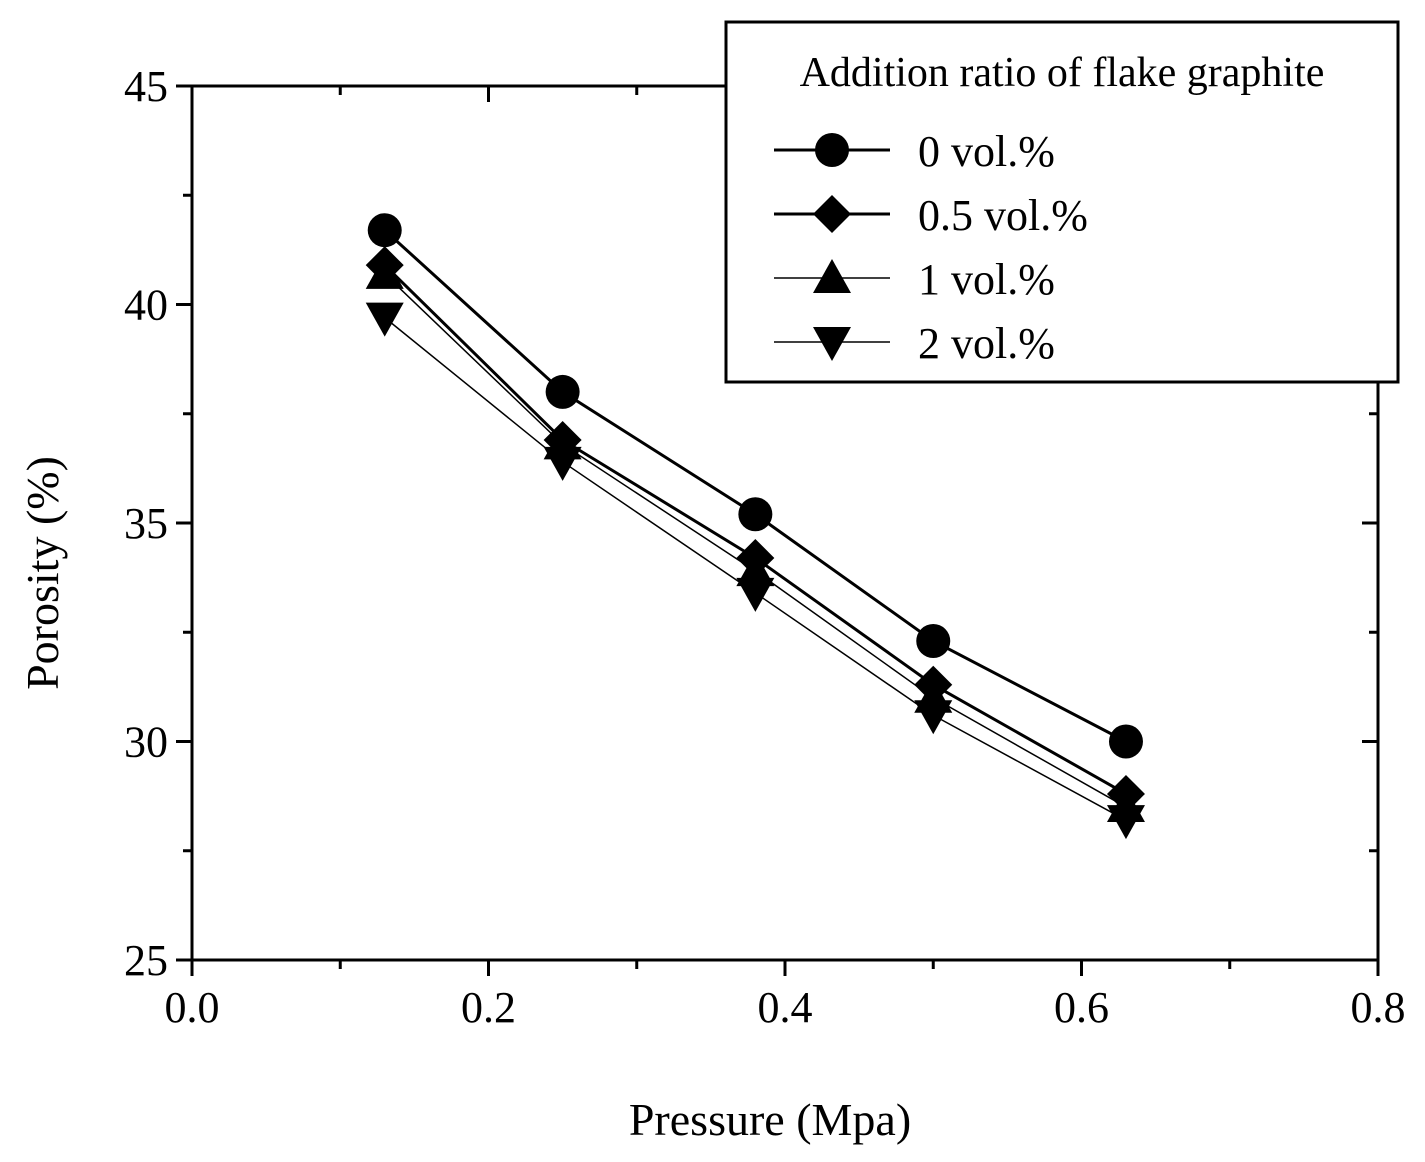 This screenshot has width=1425, height=1162. What do you see at coordinates (1378, 1007) in the screenshot?
I see `x-tick-label: 0.8` at bounding box center [1378, 1007].